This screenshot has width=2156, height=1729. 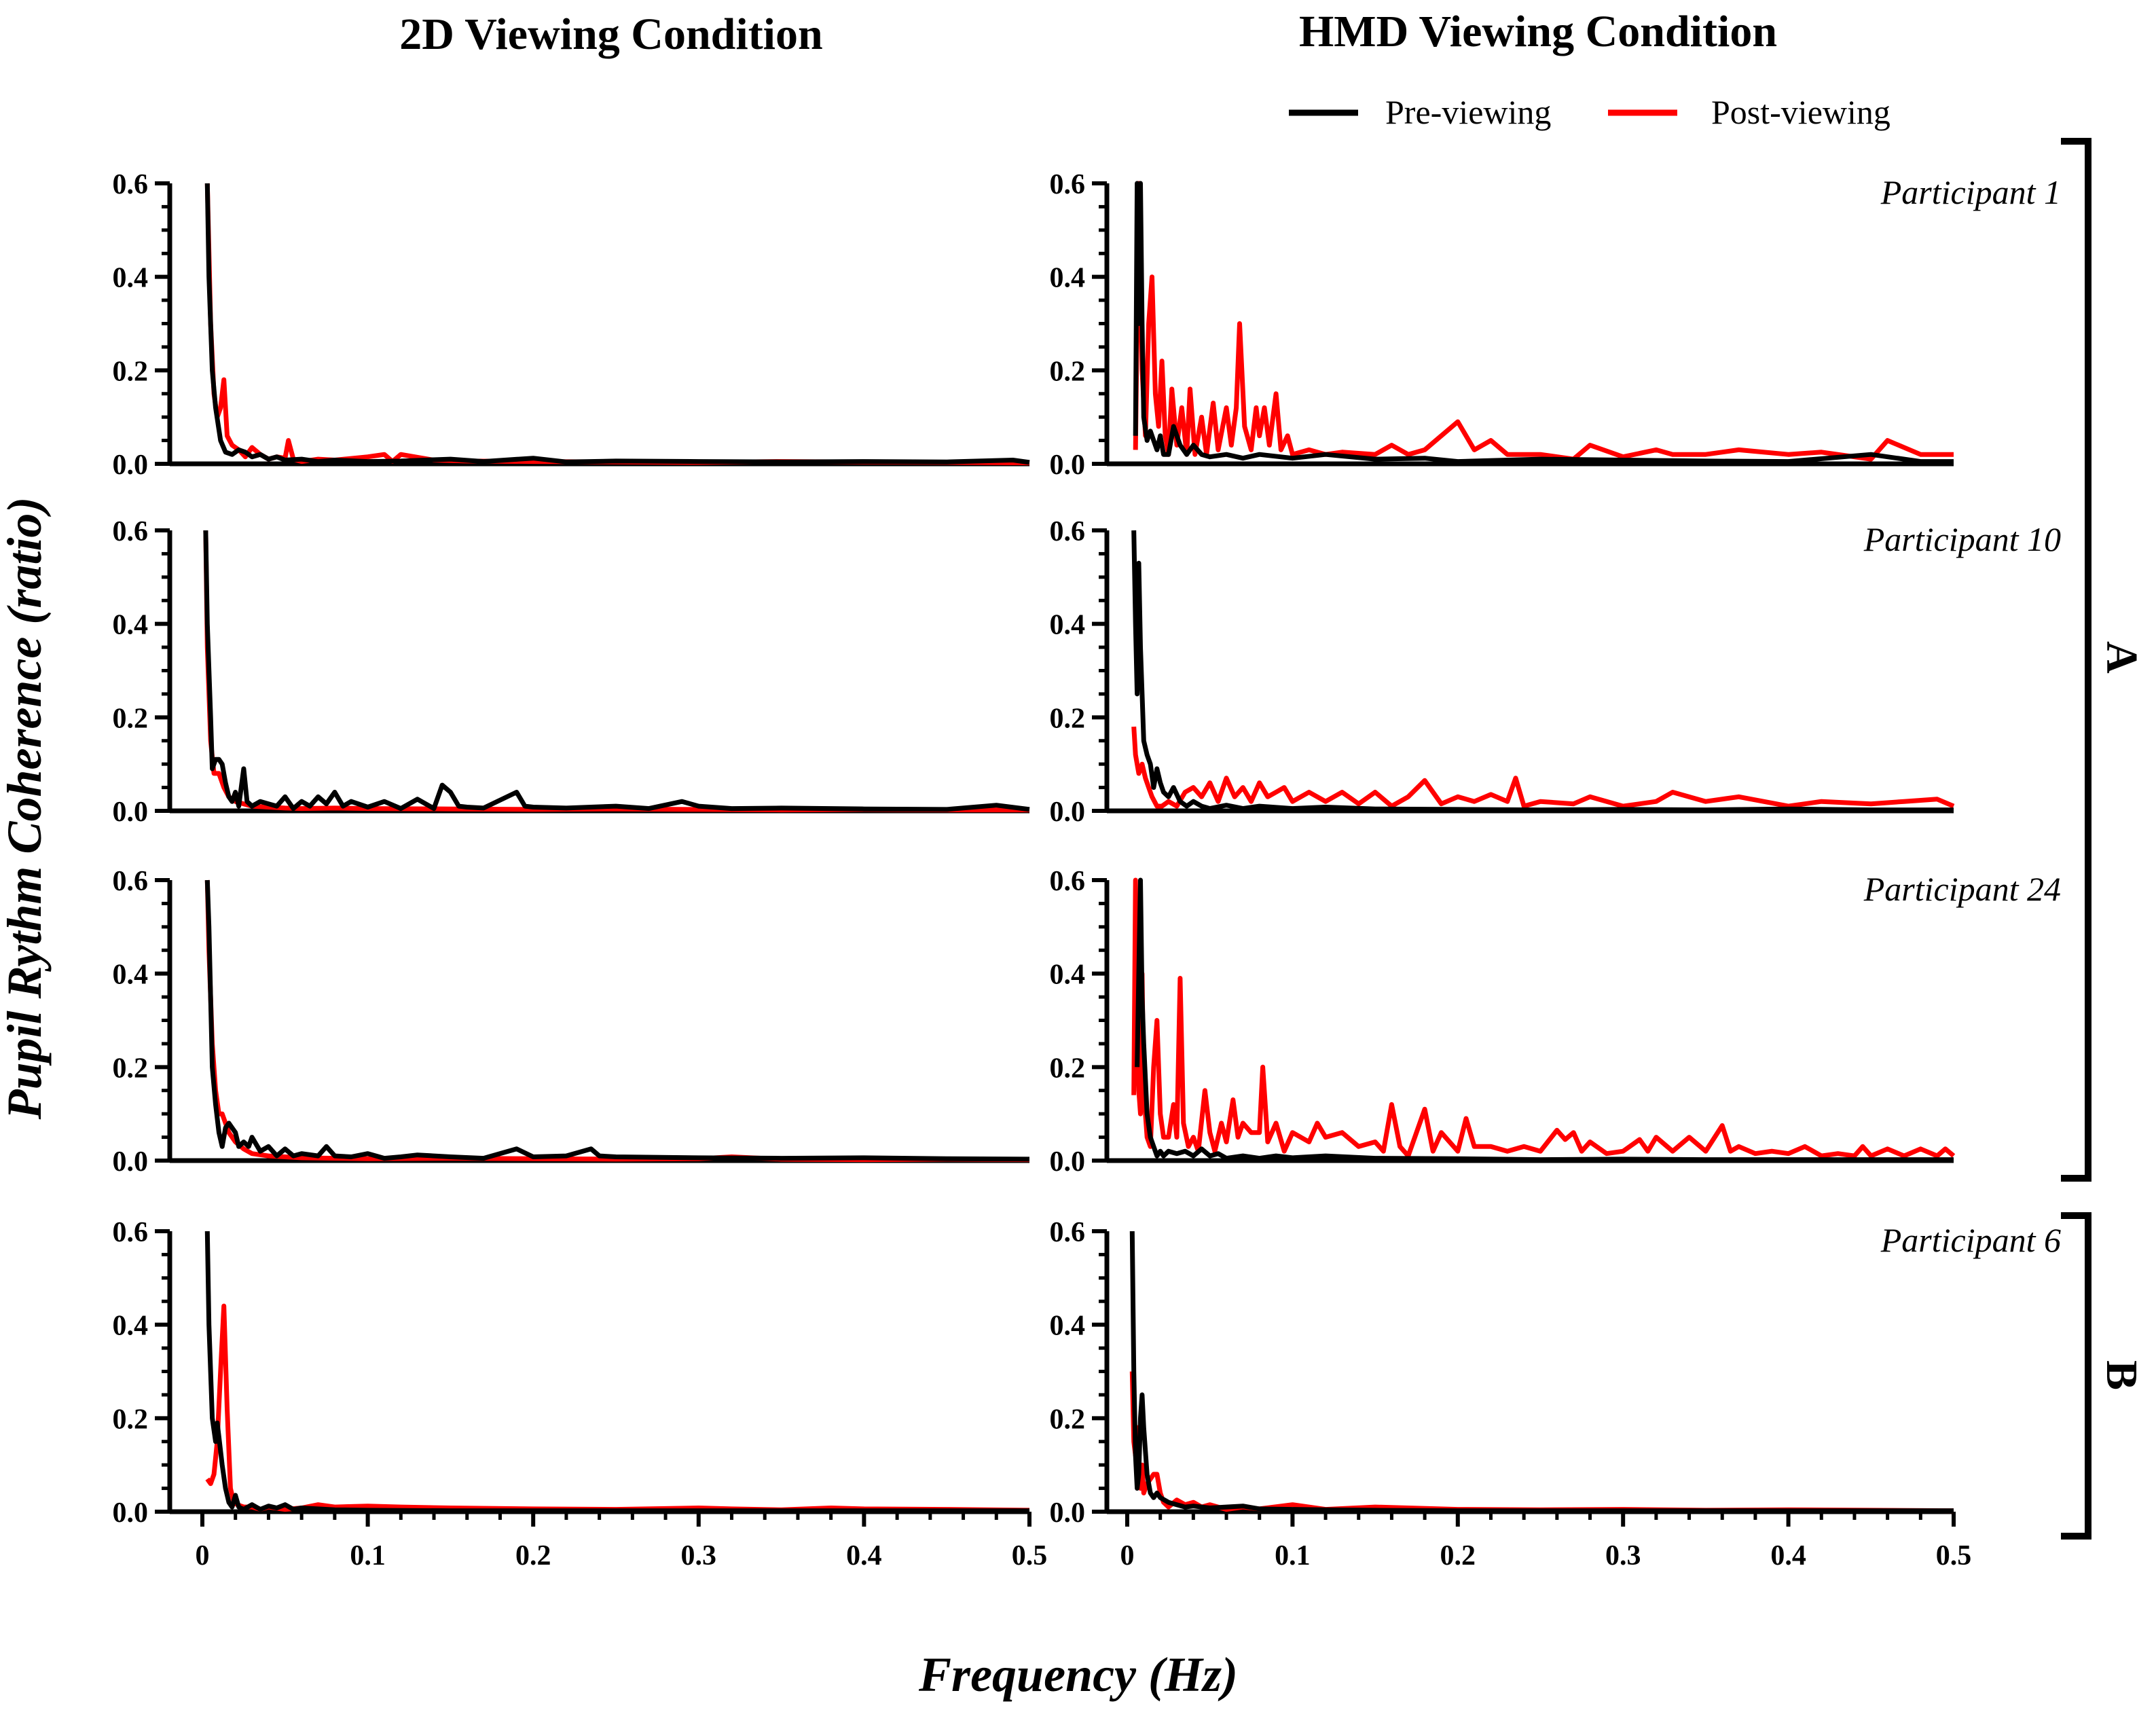 I want to click on participant-label: Participant 6, so click(x=1971, y=1240).